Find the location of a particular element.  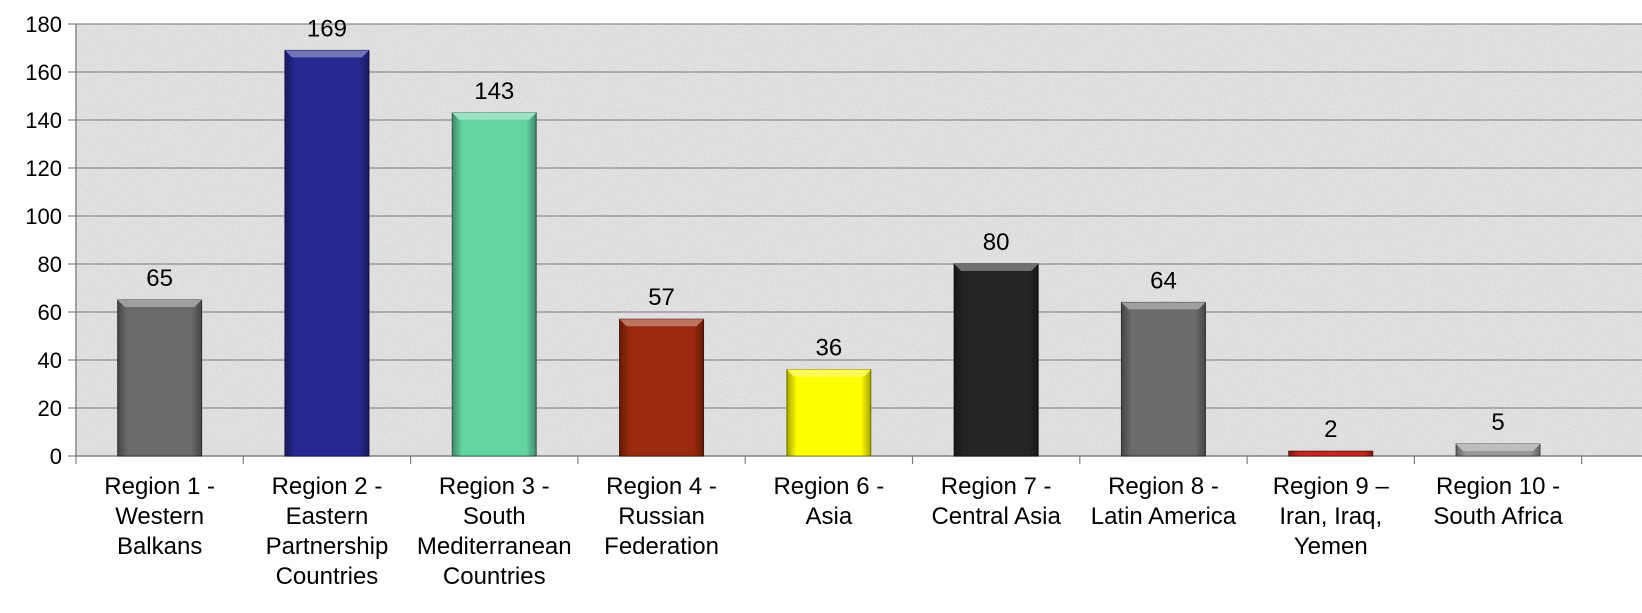

category-label: Region 9 – Iran, Iraq, Yemen is located at coordinates (1331, 516).